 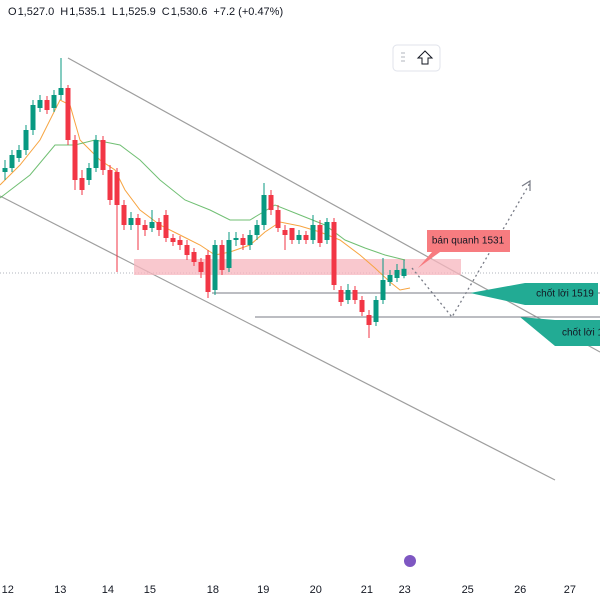 What do you see at coordinates (137, 12) in the screenshot?
I see `ohlc-value: 1,525.9` at bounding box center [137, 12].